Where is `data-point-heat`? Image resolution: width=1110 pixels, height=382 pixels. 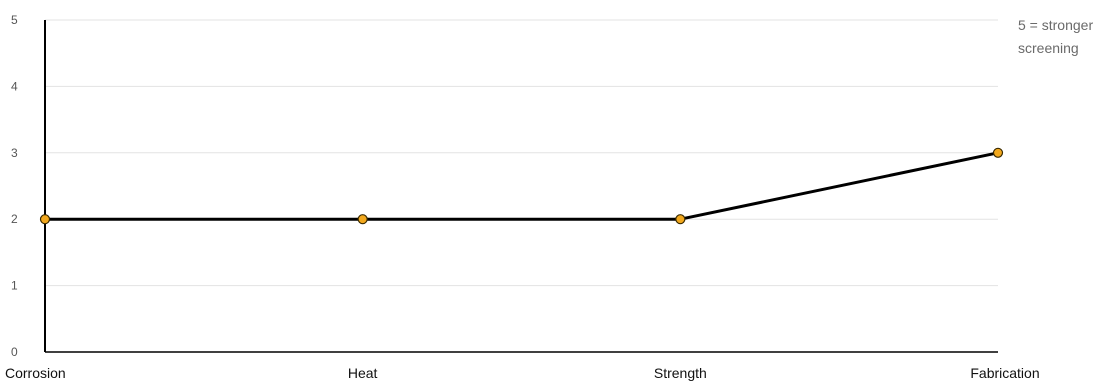 data-point-heat is located at coordinates (362, 219).